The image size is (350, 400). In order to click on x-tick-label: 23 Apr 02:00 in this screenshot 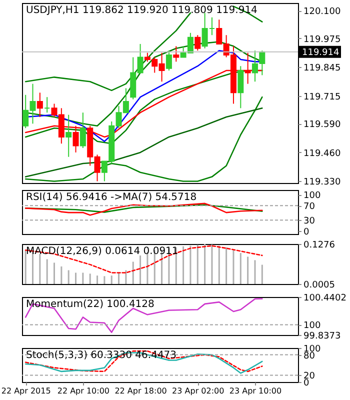, I will do `click(198, 391)`.